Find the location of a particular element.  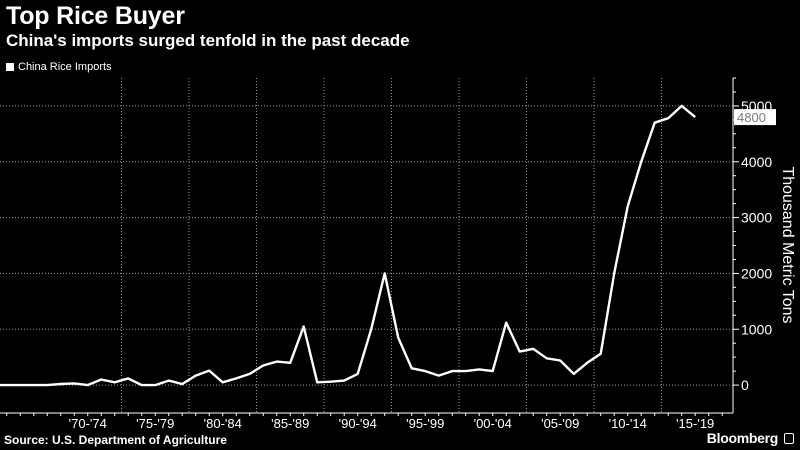

legend-label: China Rice Imports is located at coordinates (65, 67).